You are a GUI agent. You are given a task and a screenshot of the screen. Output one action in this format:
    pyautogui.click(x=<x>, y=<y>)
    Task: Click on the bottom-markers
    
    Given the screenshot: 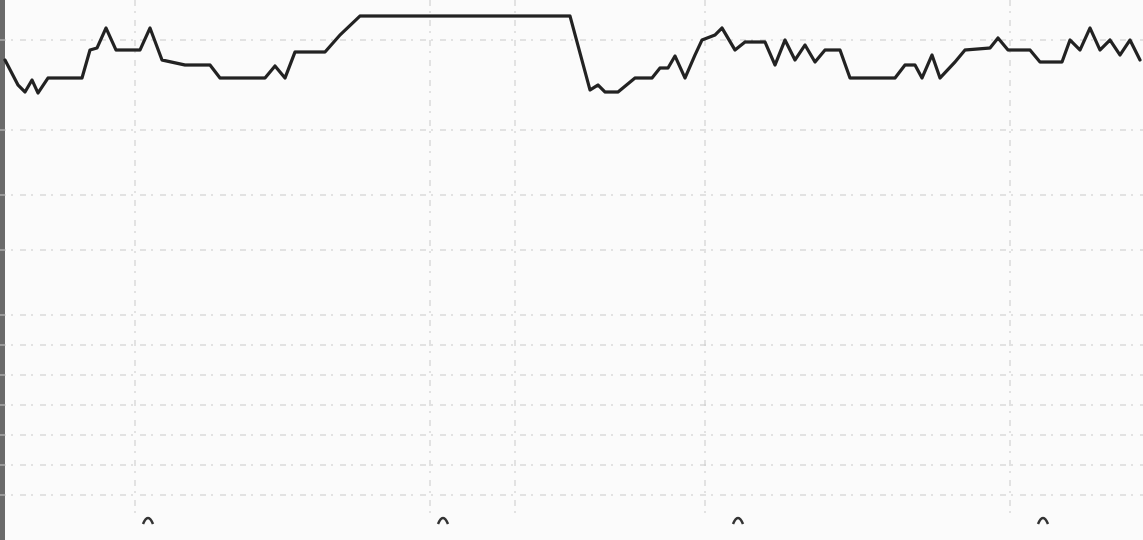 What is the action you would take?
    pyautogui.click(x=595, y=520)
    